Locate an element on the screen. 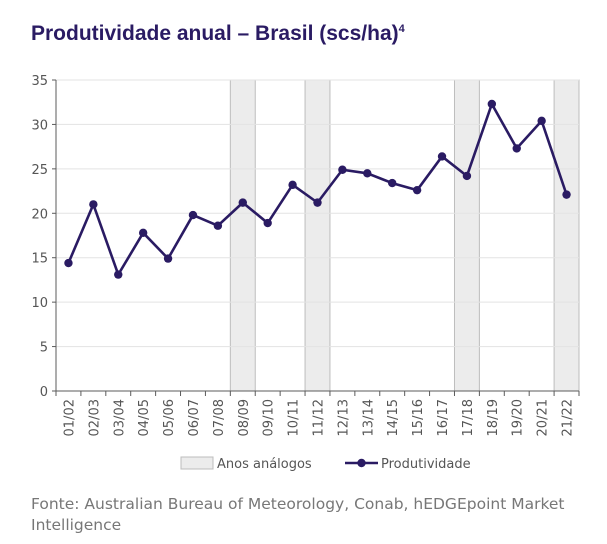  x-tick-label: 07/08 is located at coordinates (219, 417).